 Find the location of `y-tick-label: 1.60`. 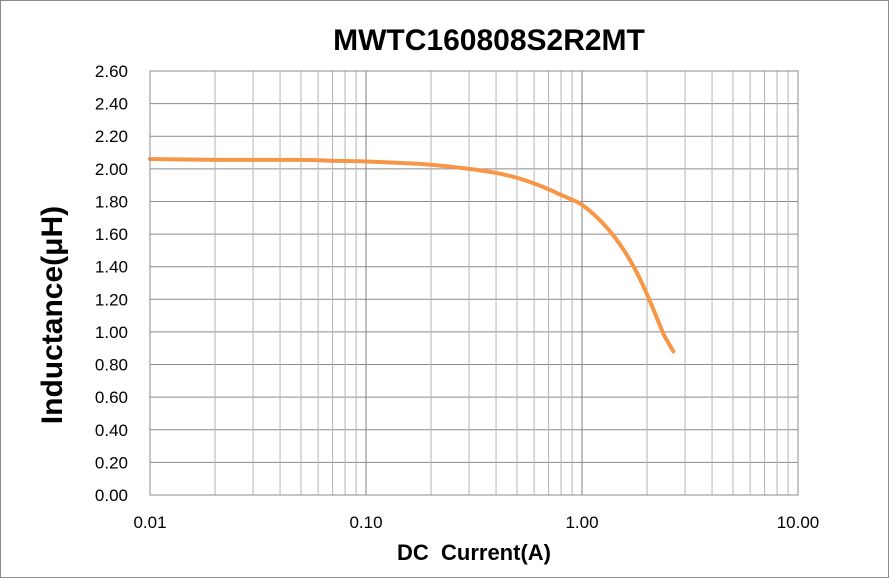

y-tick-label: 1.60 is located at coordinates (111, 234).